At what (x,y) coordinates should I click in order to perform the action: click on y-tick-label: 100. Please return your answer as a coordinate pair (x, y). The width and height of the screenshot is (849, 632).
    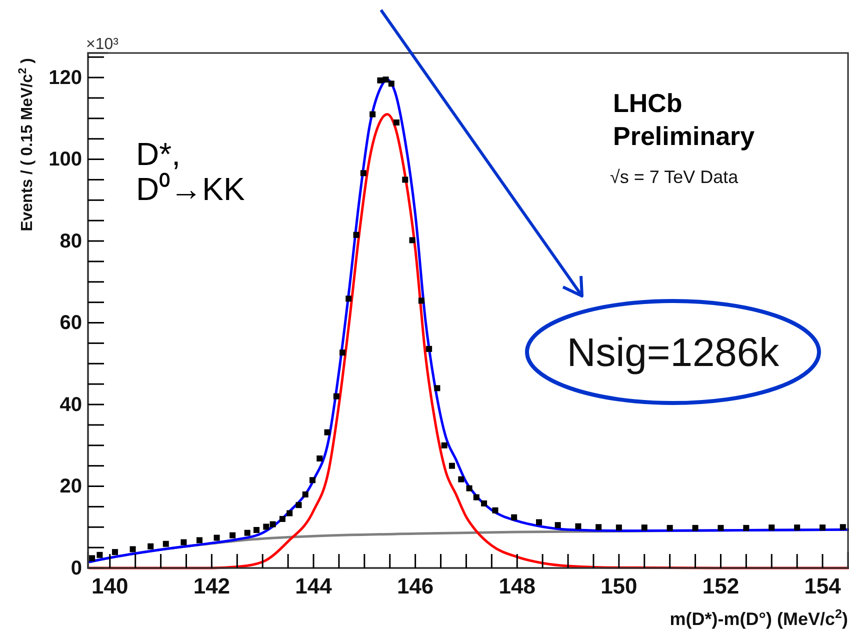
    Looking at the image, I should click on (65, 159).